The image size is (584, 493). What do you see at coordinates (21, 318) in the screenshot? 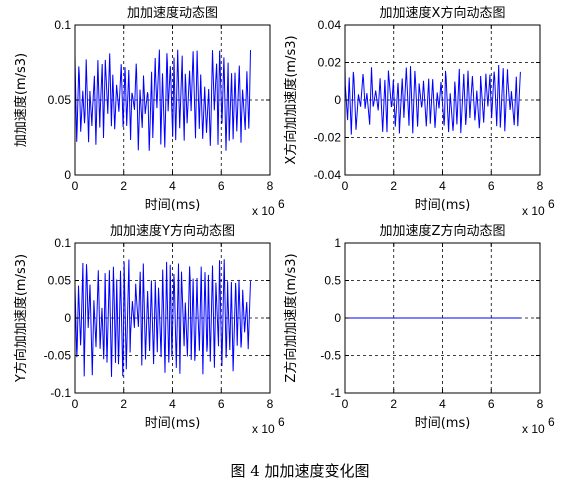
I see `y-axis-label: Y方向加加速度(m/s3)` at bounding box center [21, 318].